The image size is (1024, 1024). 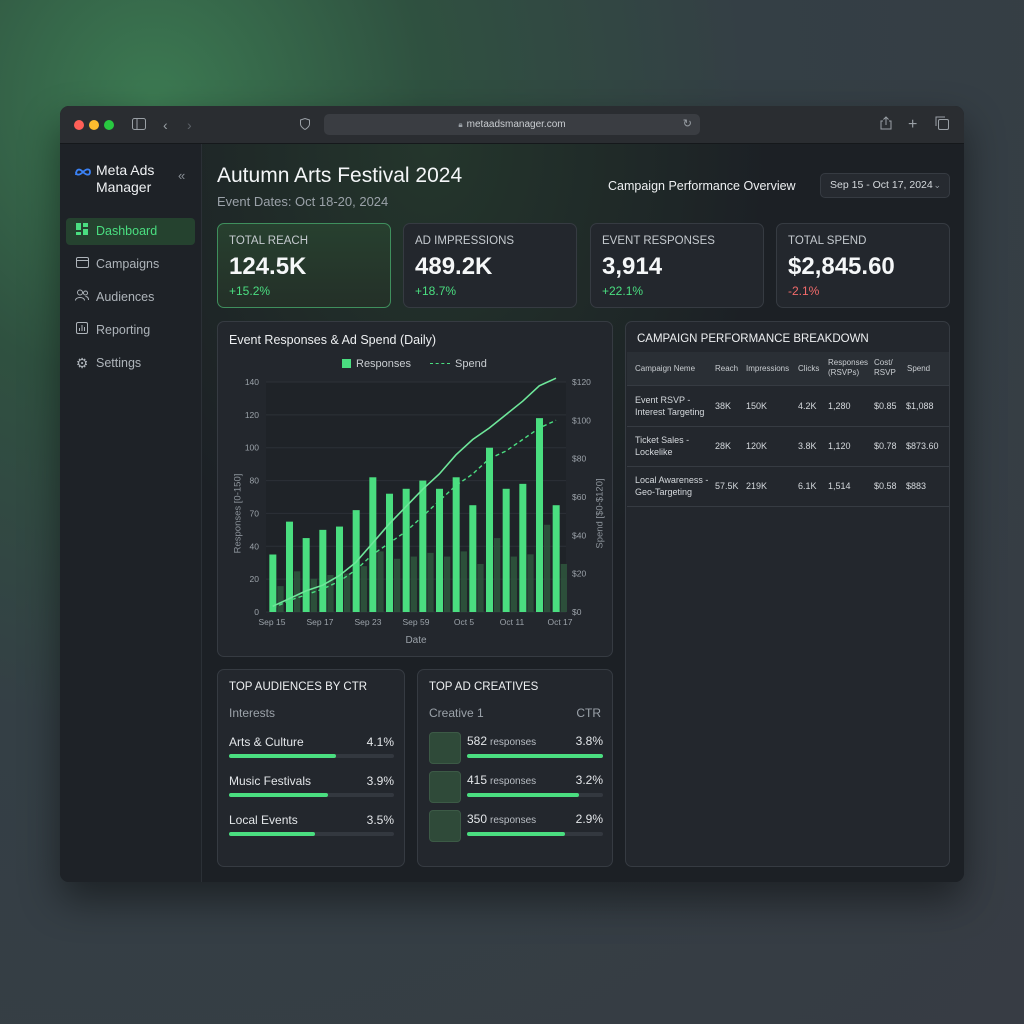 I want to click on sidebar-item-reporting: Reporting, so click(x=130, y=330).